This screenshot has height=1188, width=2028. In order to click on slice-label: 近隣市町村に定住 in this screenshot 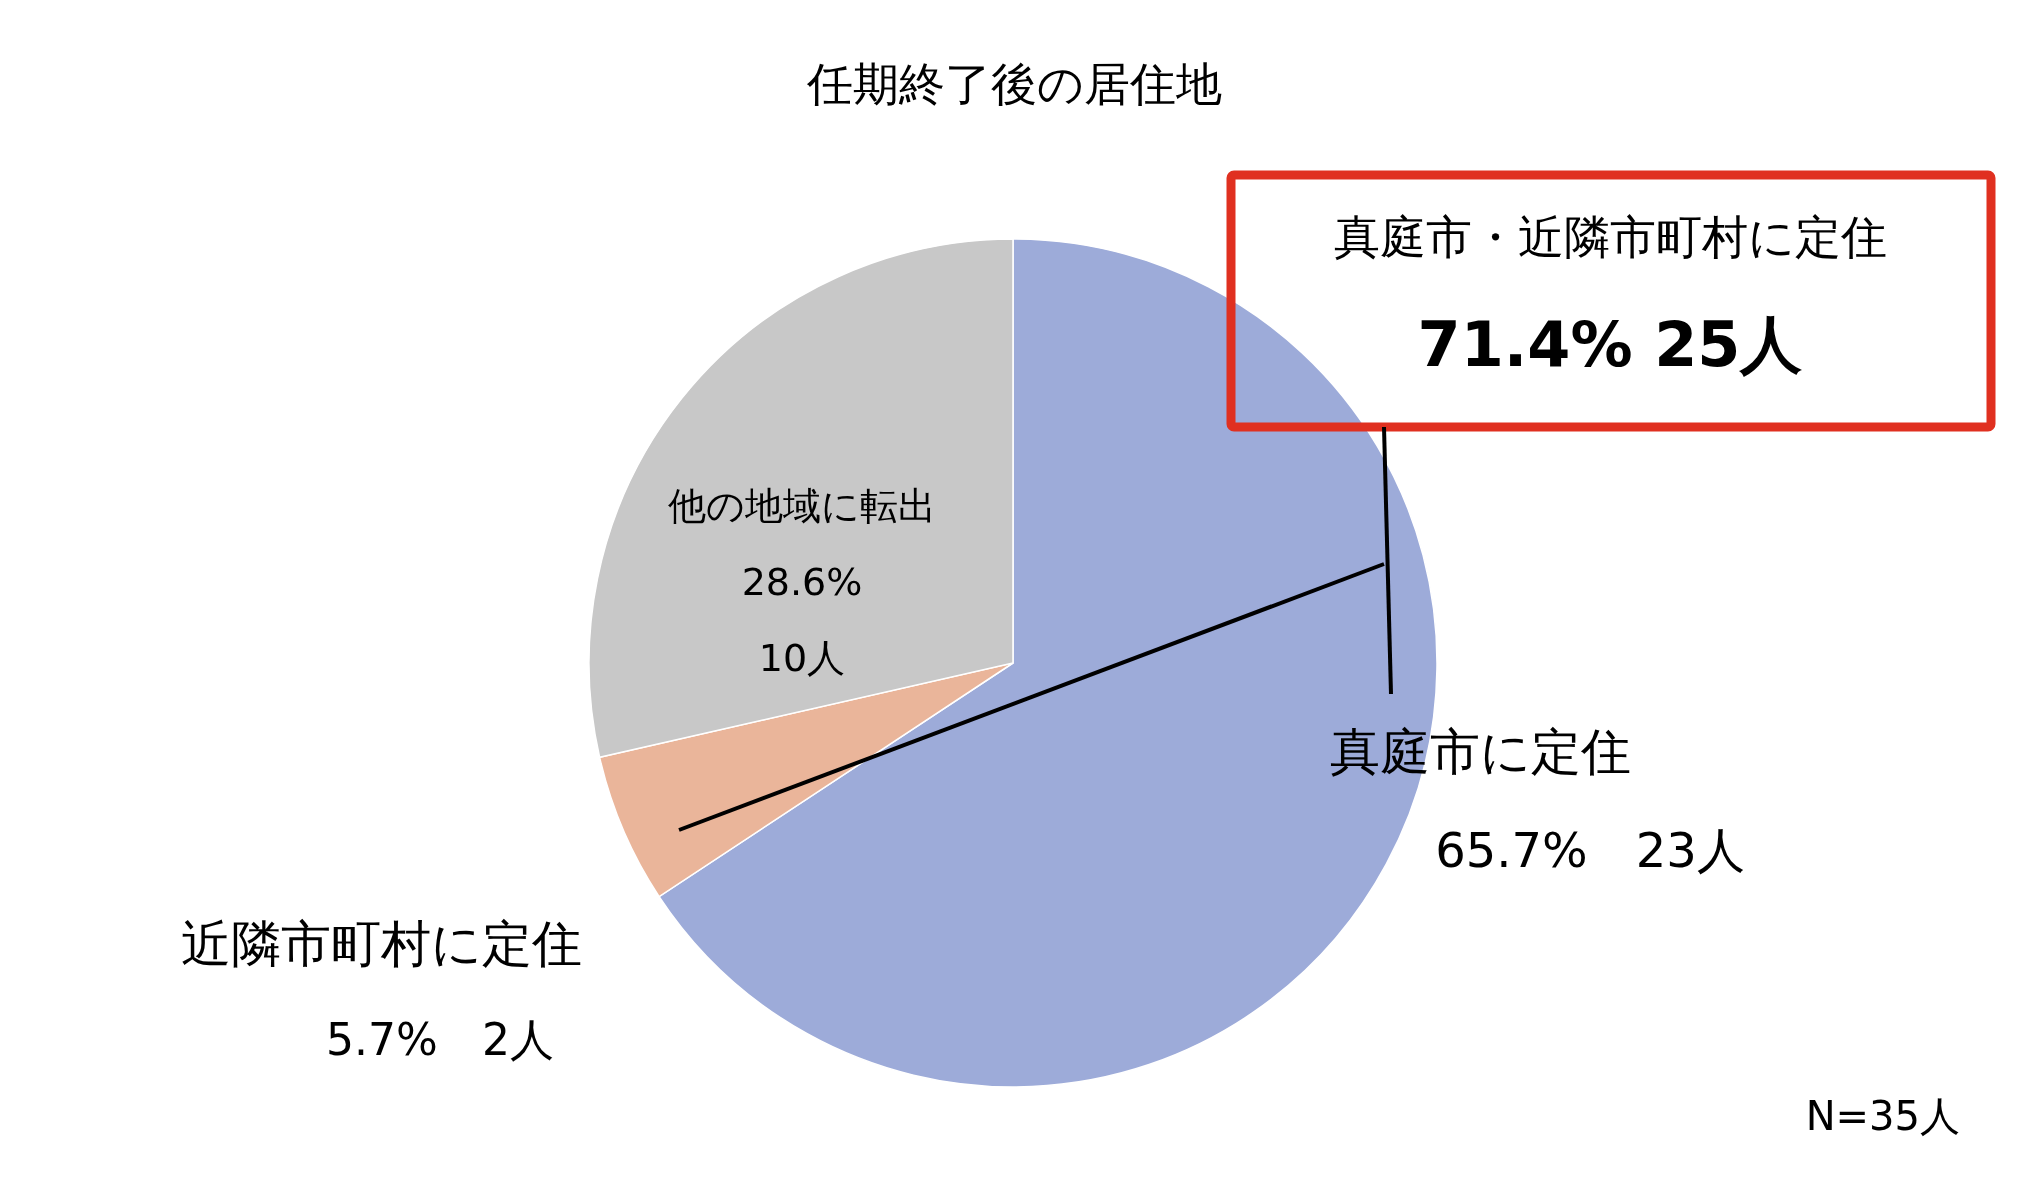, I will do `click(381, 944)`.